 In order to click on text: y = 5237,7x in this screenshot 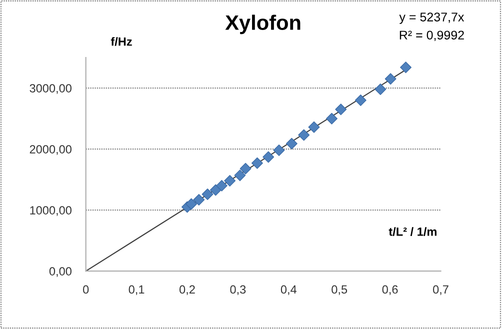, I will do `click(431, 18)`.